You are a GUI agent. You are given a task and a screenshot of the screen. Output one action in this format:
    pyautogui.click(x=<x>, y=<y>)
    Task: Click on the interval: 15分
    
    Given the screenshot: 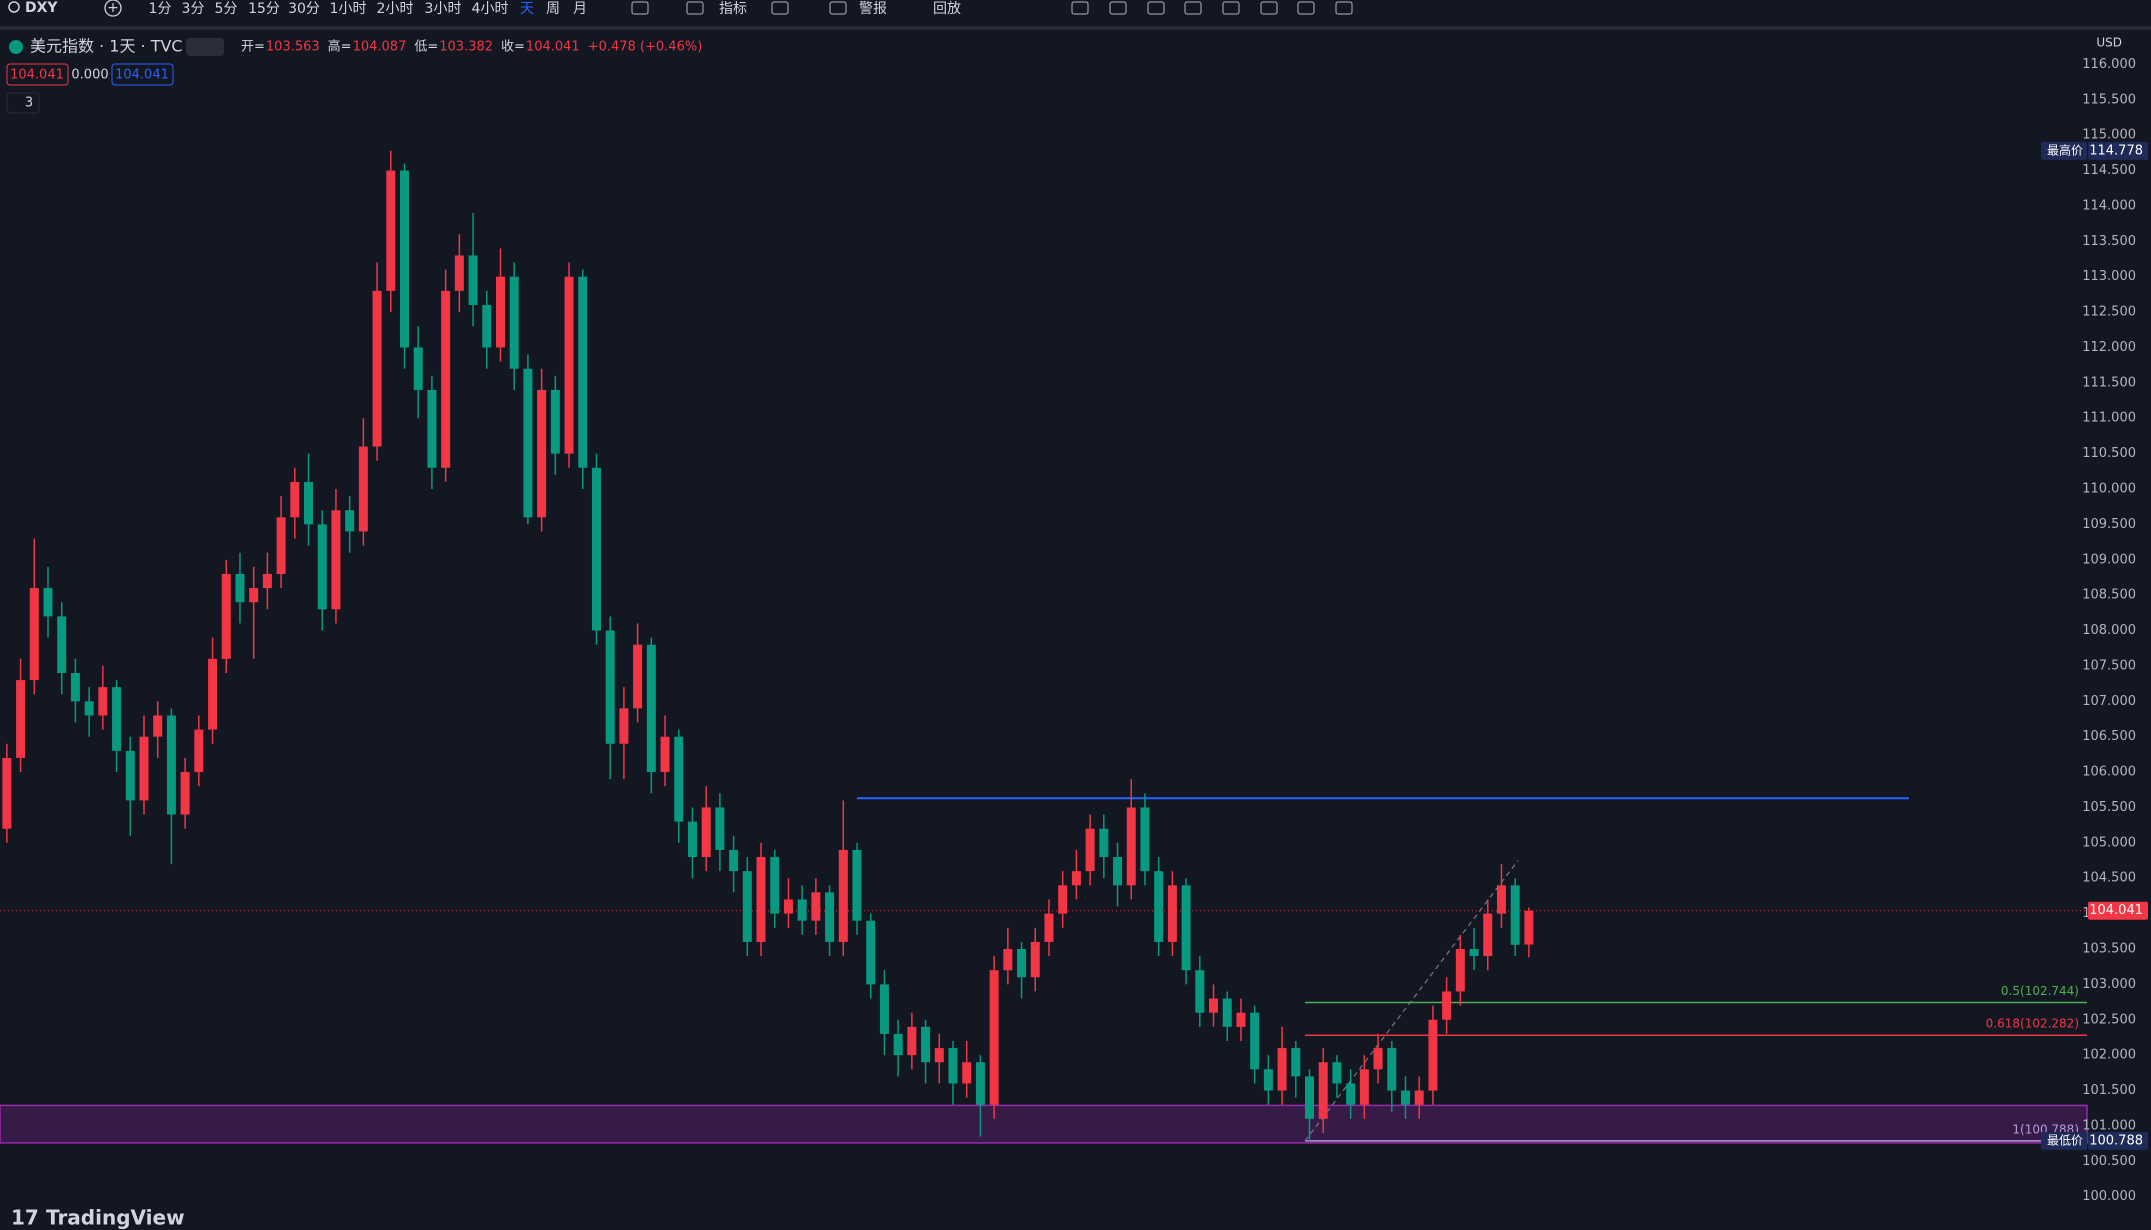 What is the action you would take?
    pyautogui.click(x=264, y=9)
    